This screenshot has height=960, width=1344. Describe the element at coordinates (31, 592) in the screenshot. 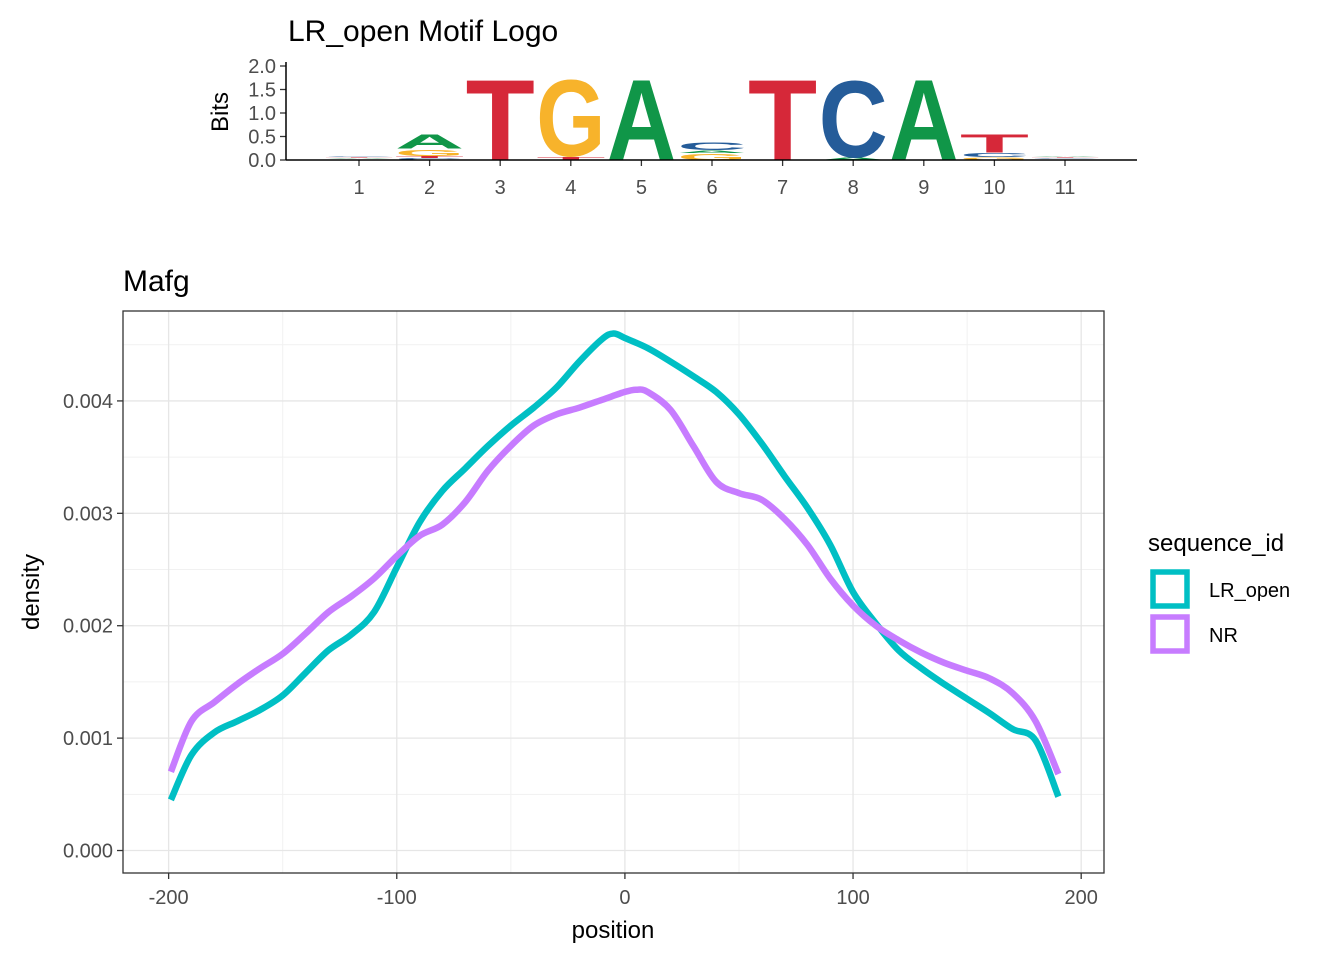

I see `density-y-axis-title: density` at that location.